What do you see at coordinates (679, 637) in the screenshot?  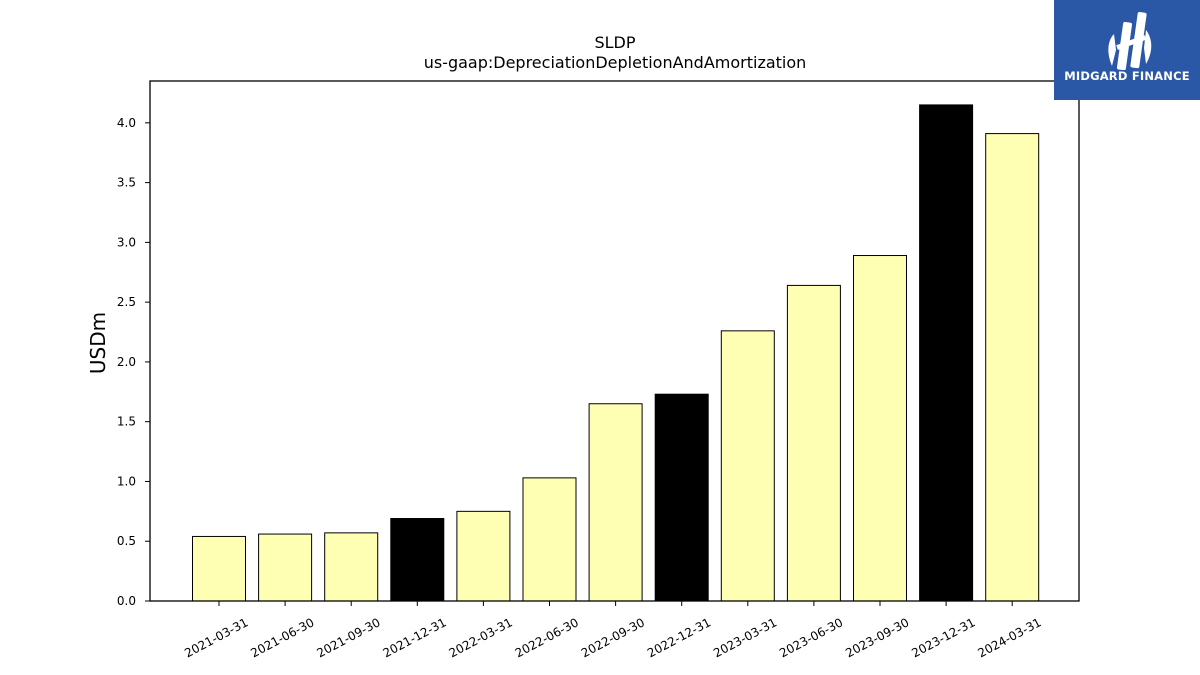 I see `x-tick-label: 2022-12-31` at bounding box center [679, 637].